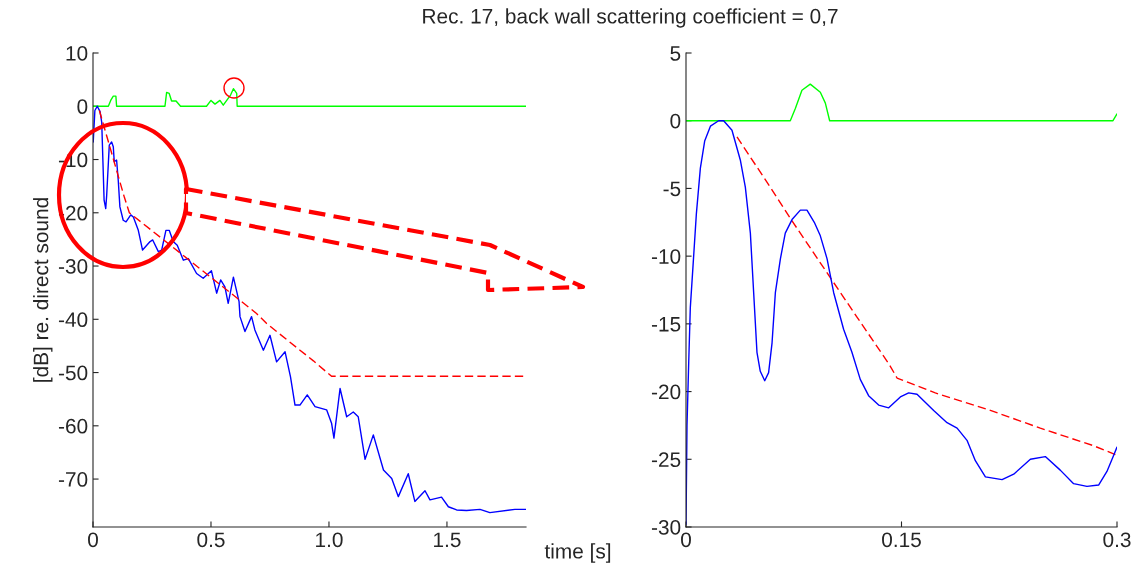 This screenshot has height=571, width=1143. I want to click on x-tick-label: 0.5, so click(211, 540).